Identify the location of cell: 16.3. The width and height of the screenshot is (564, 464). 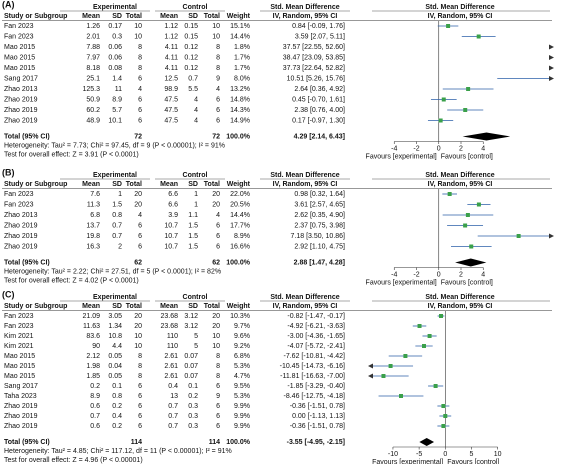
(93, 246).